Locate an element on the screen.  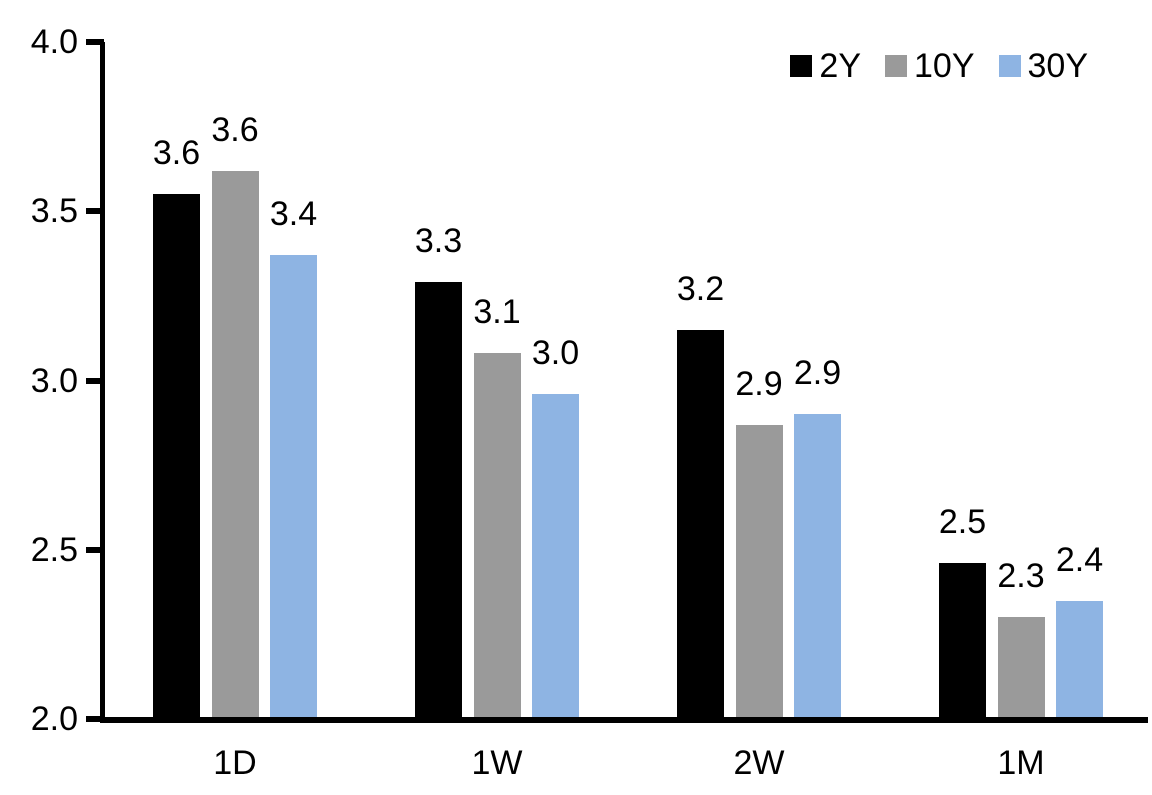
legend-label-10y: 10Y is located at coordinates (944, 66).